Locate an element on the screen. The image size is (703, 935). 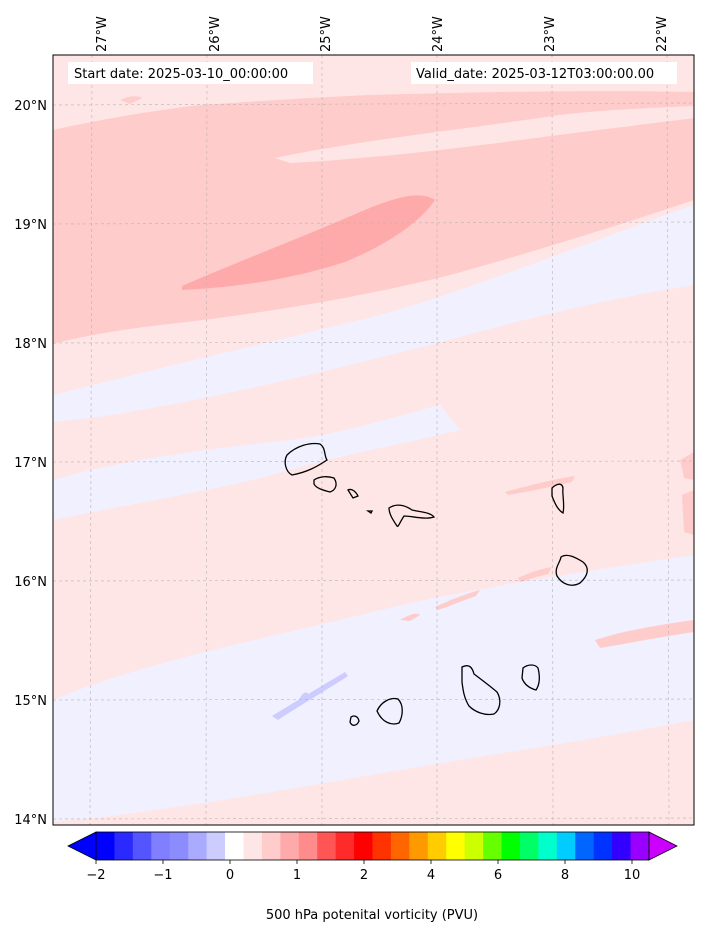
island-santiago is located at coordinates (481, 690).